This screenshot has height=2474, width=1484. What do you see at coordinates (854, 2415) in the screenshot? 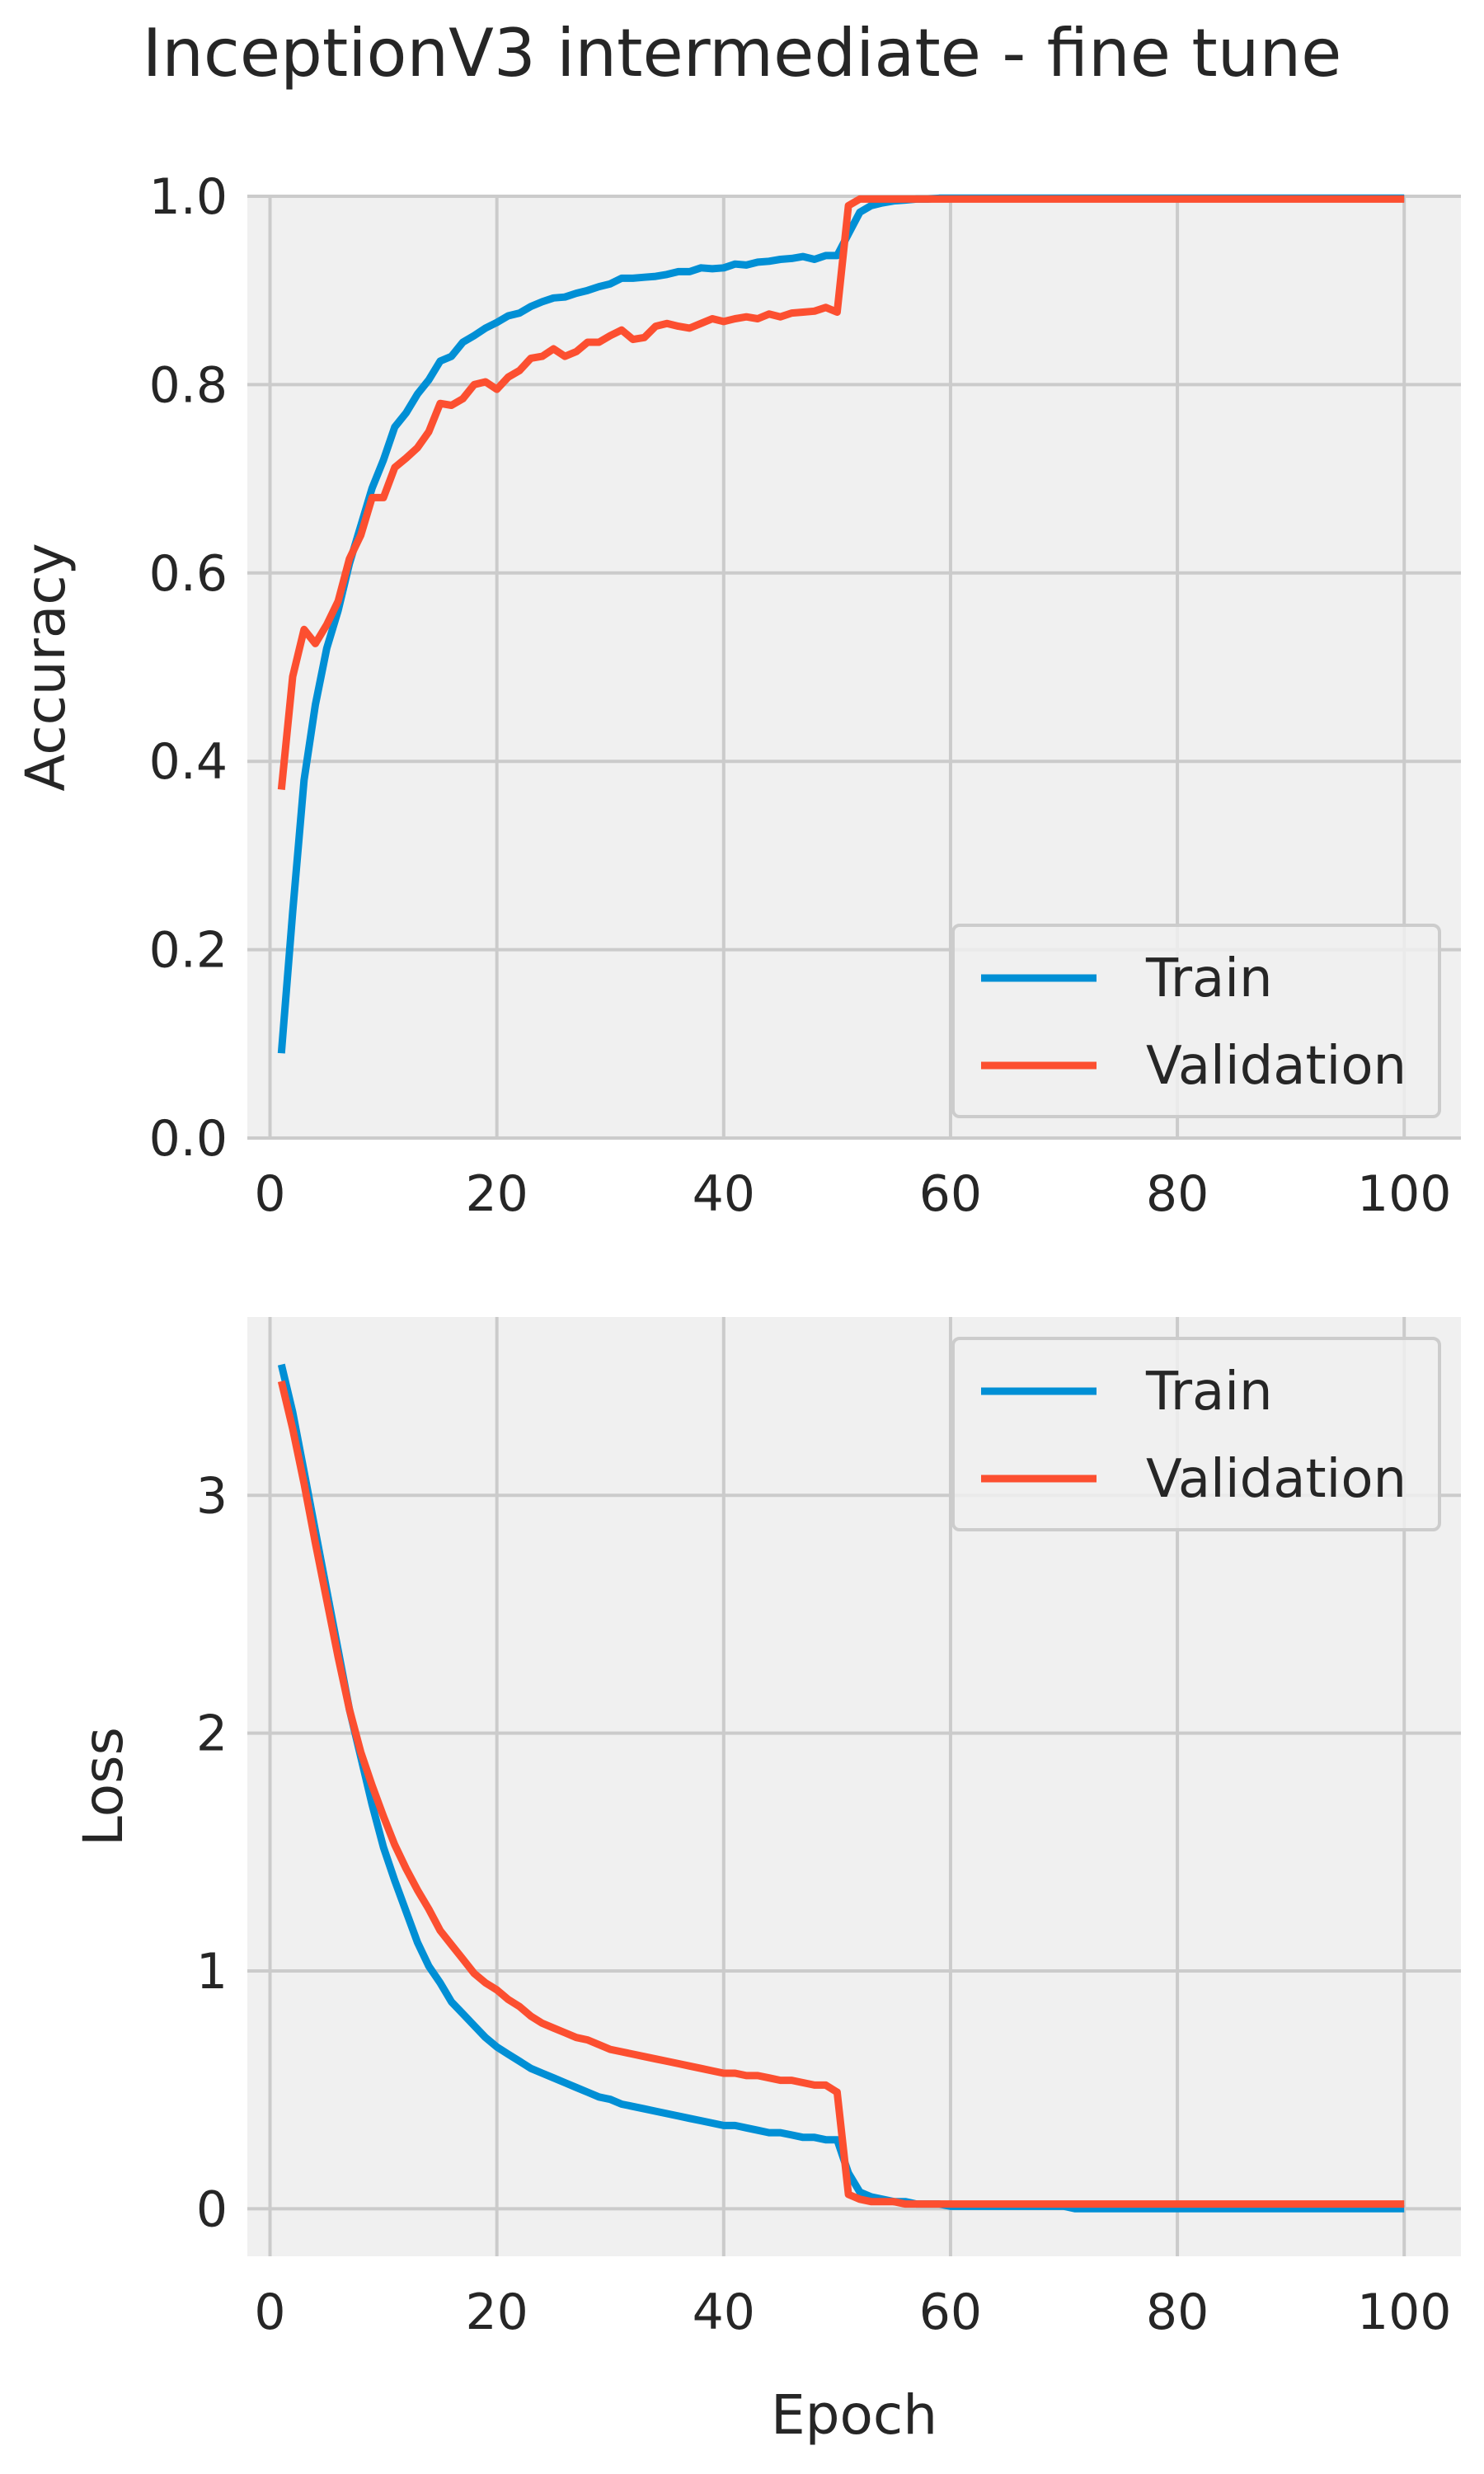
I see `x-axis-label: Epoch` at bounding box center [854, 2415].